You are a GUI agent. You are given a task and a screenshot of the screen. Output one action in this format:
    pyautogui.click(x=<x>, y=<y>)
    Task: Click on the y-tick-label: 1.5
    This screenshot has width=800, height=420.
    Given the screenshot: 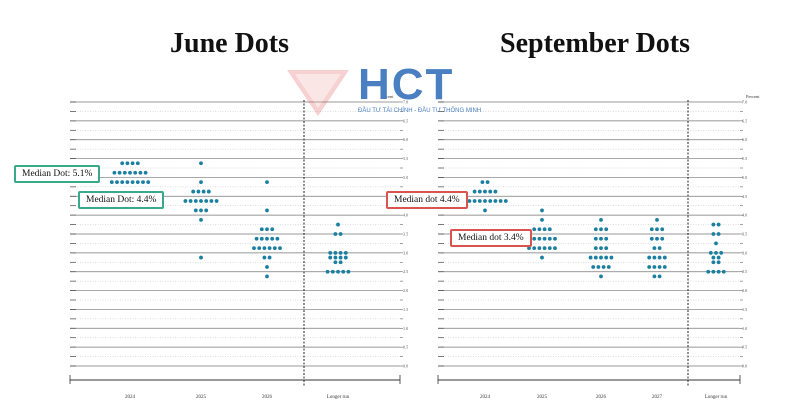 What is the action you would take?
    pyautogui.click(x=405, y=309)
    